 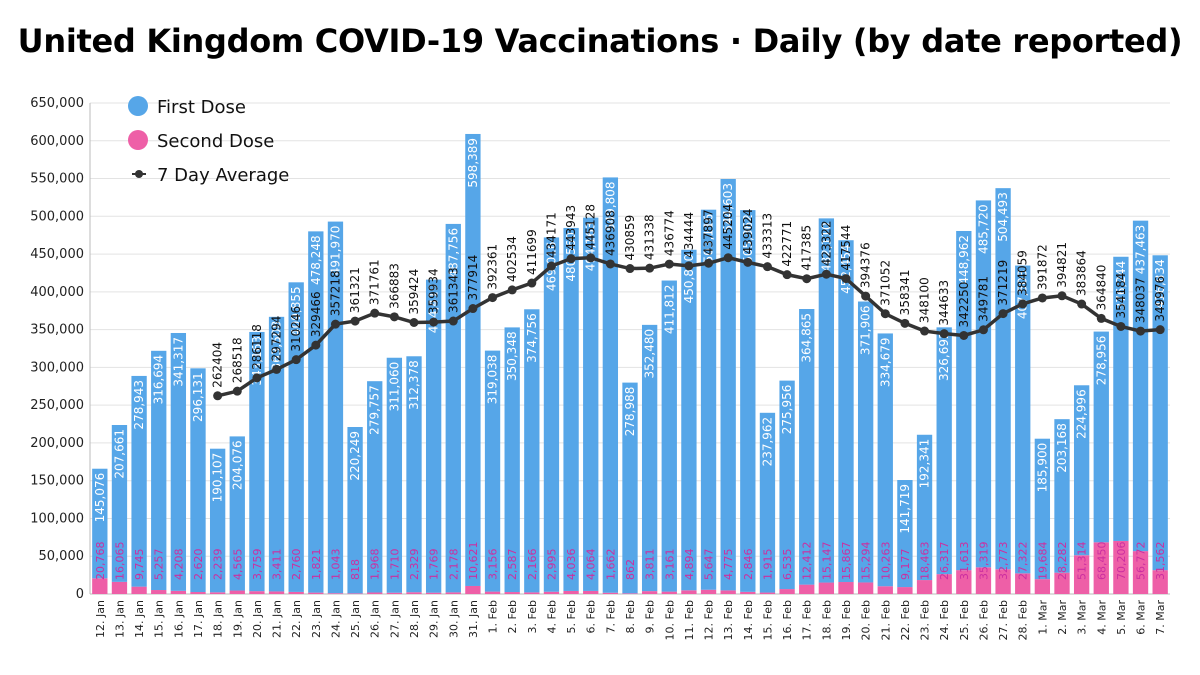 I want to click on data-label-first-dose: 278,988, so click(x=630, y=412).